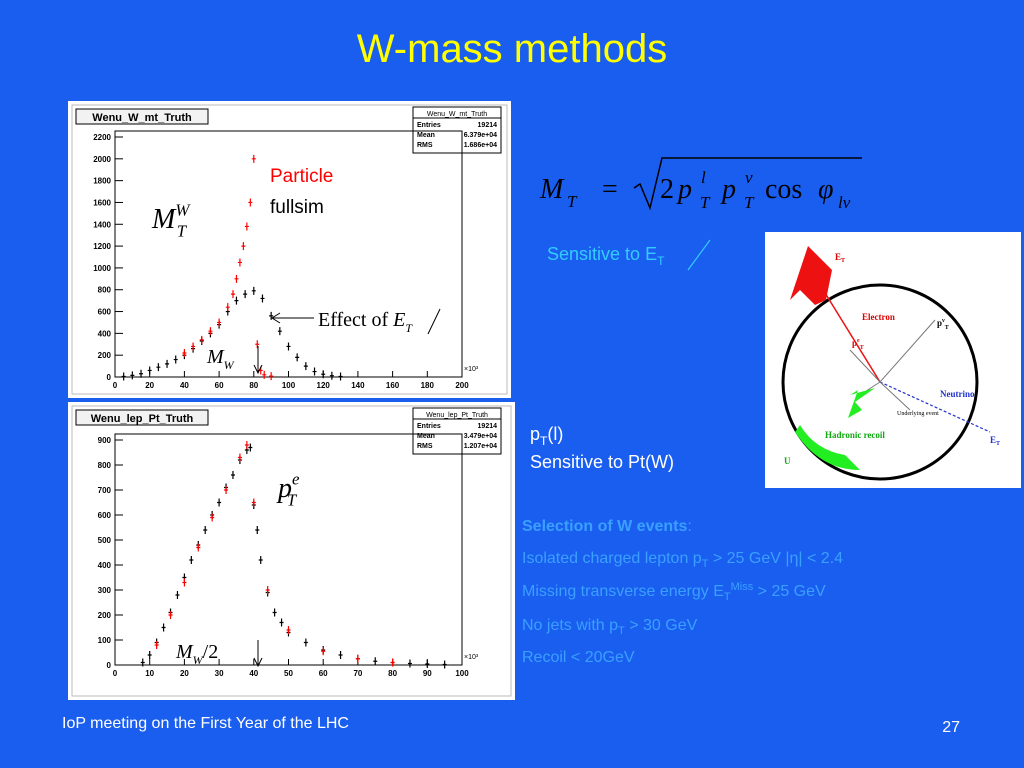 The height and width of the screenshot is (768, 1024). What do you see at coordinates (552, 189) in the screenshot?
I see `formula-part: M` at bounding box center [552, 189].